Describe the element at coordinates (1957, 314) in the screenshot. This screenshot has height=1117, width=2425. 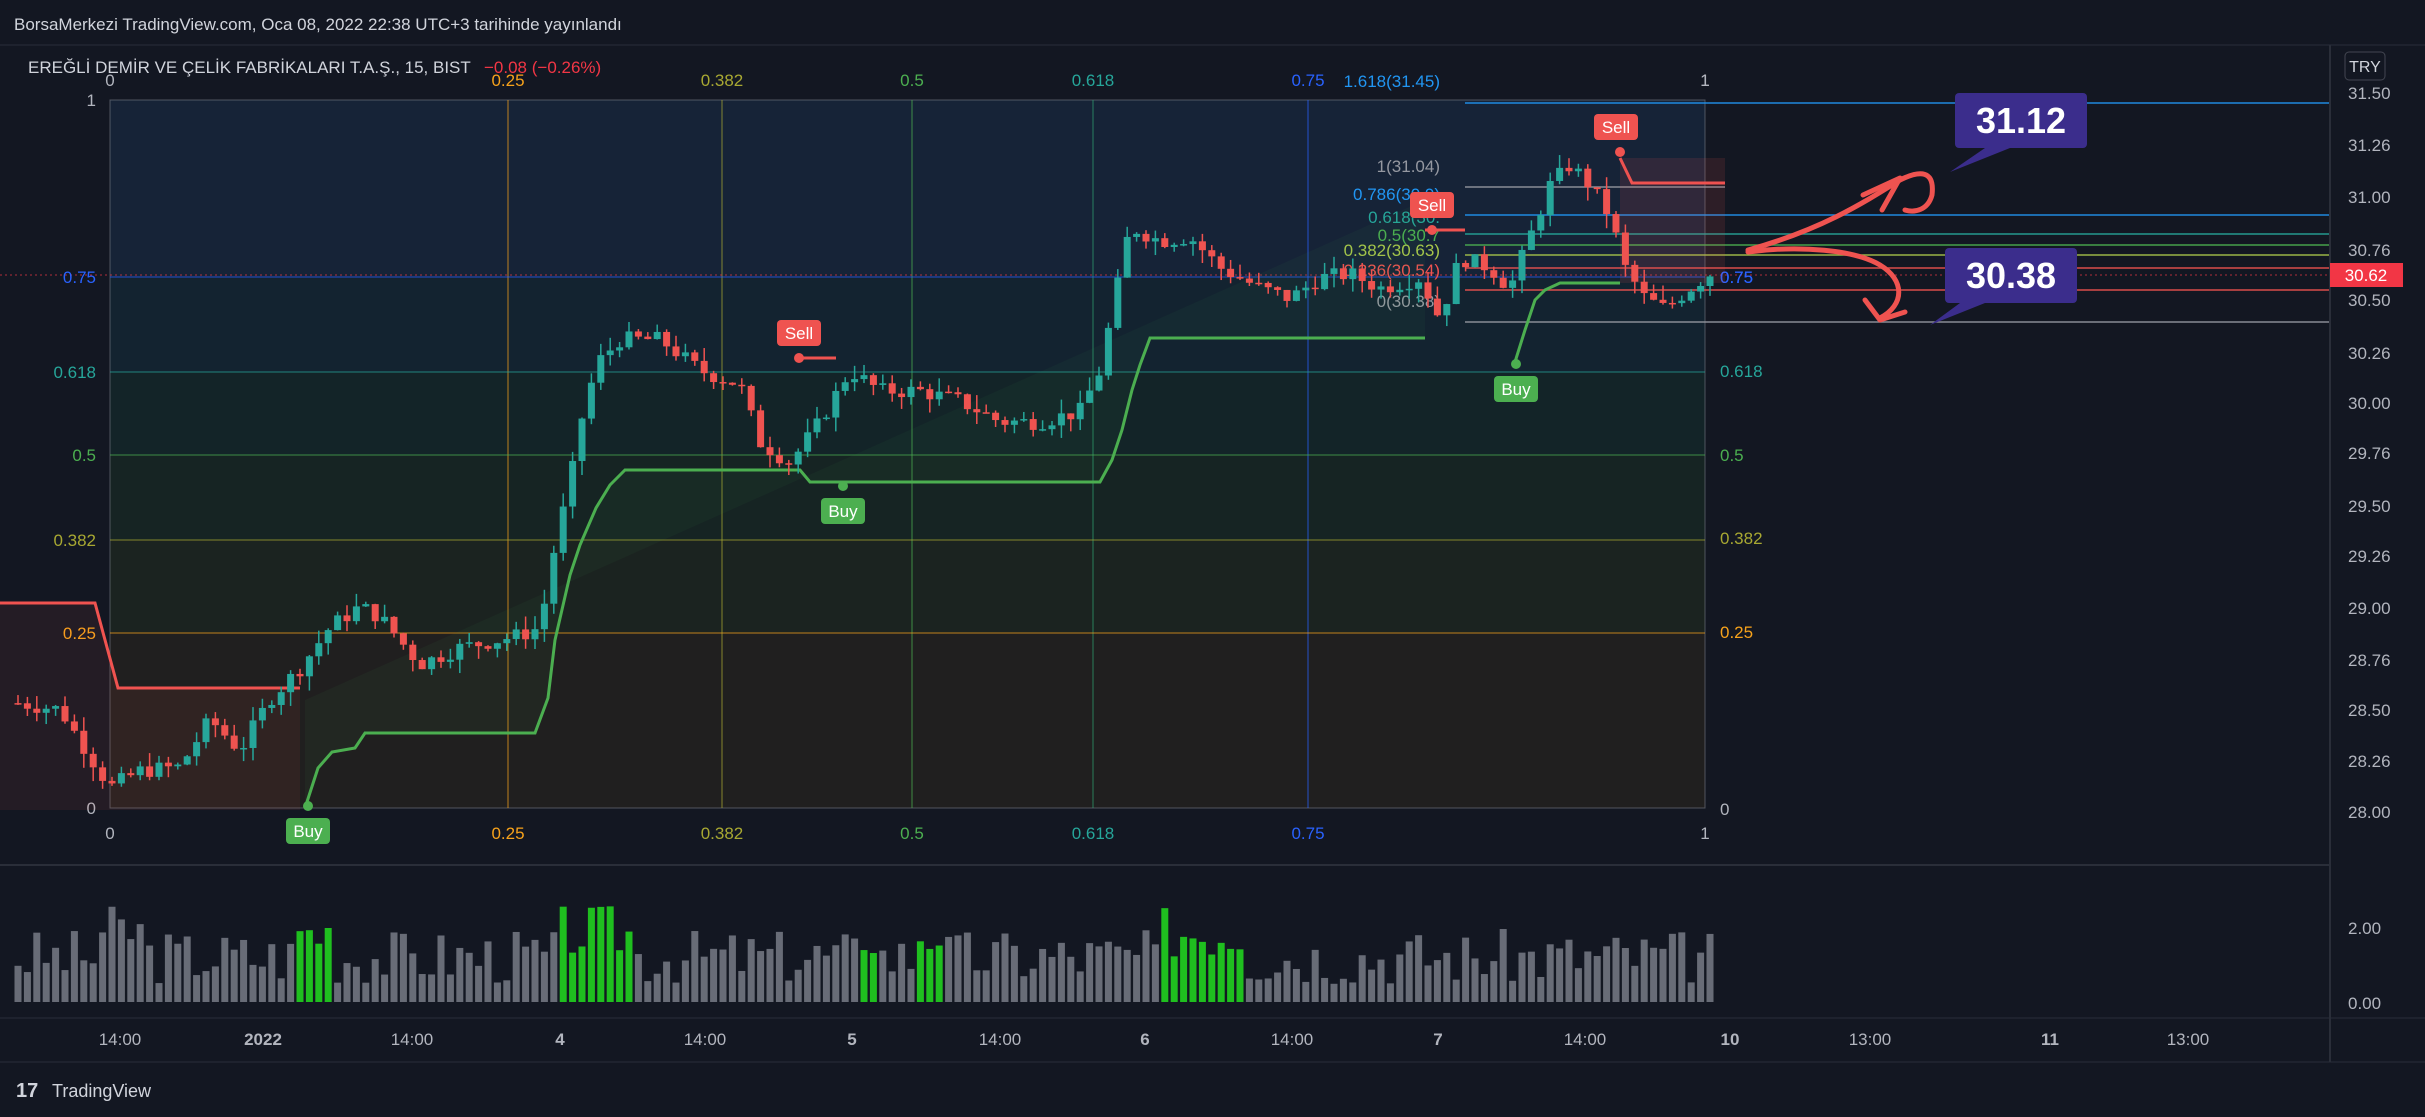
I see `callout-down-tail` at that location.